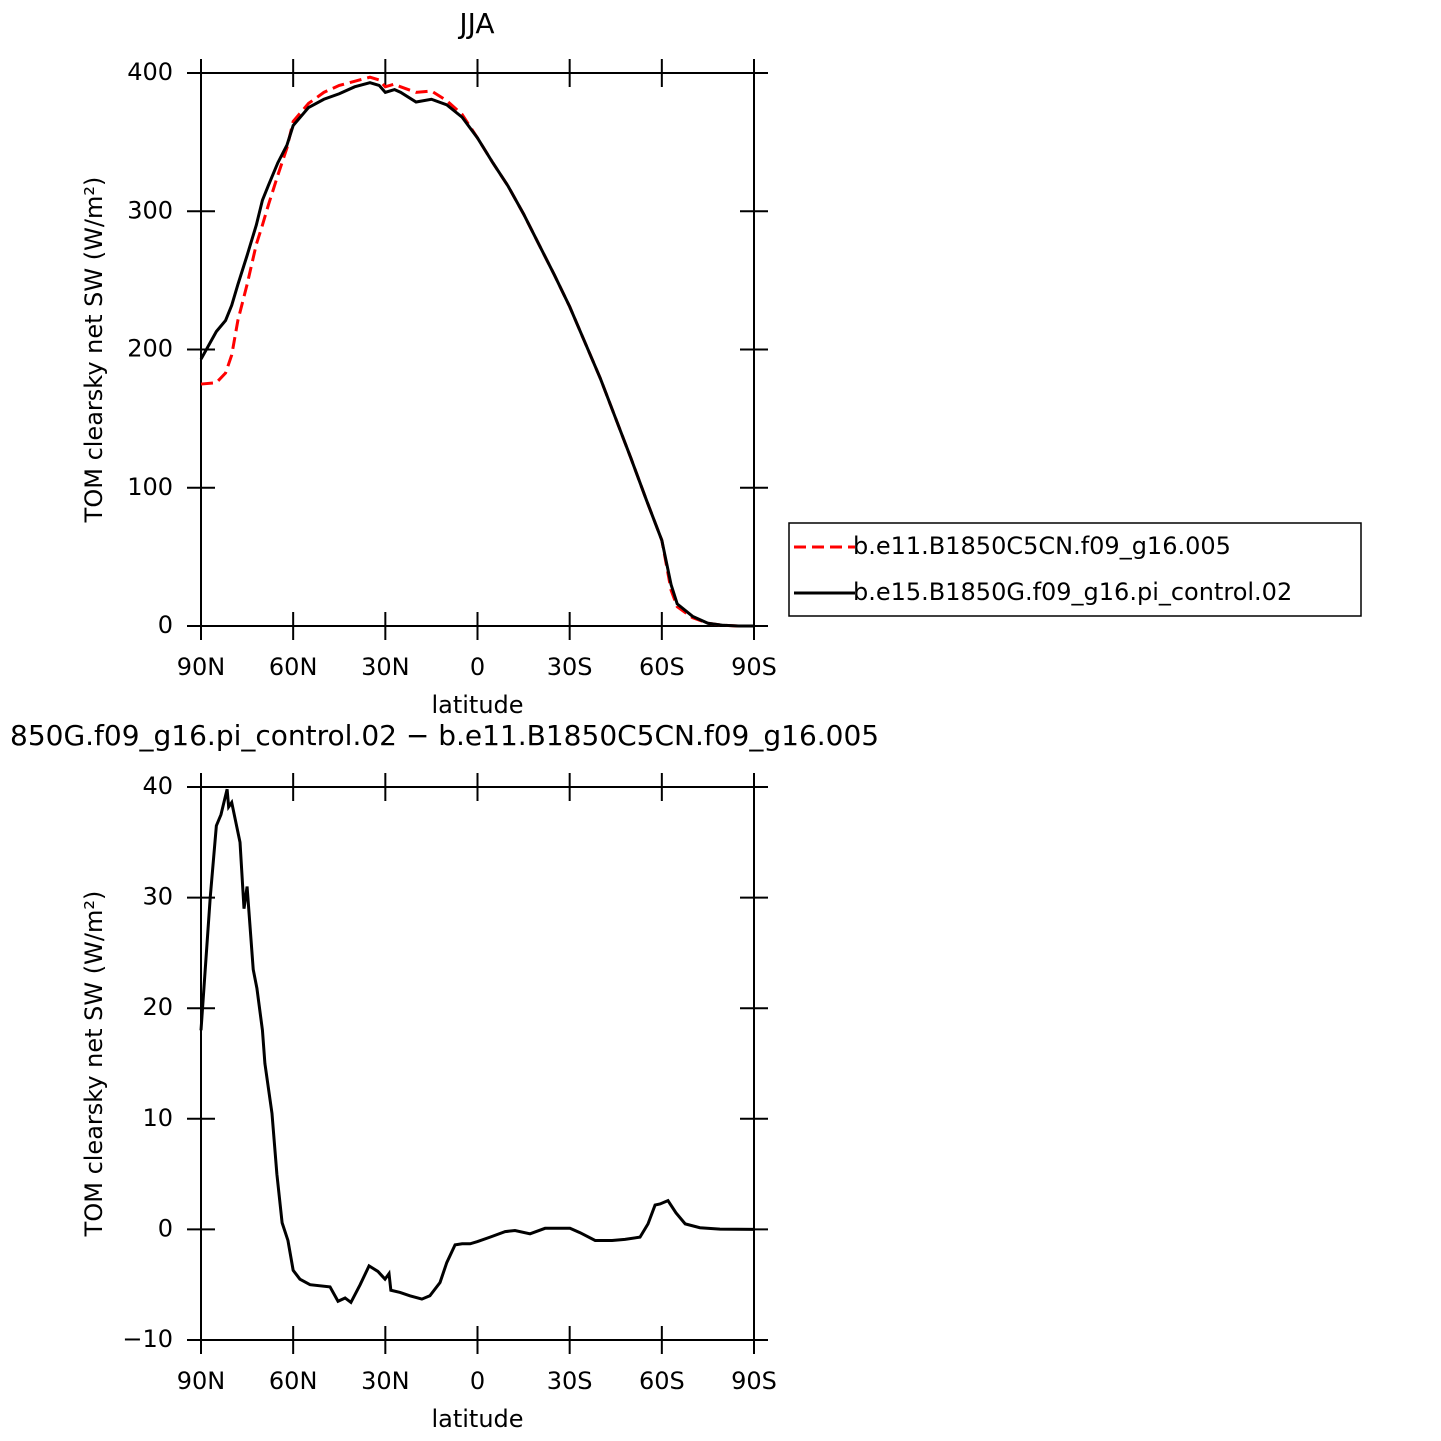 The width and height of the screenshot is (1441, 1441). Describe the element at coordinates (157, 1007) in the screenshot. I see `y-tick-label: 20` at that location.